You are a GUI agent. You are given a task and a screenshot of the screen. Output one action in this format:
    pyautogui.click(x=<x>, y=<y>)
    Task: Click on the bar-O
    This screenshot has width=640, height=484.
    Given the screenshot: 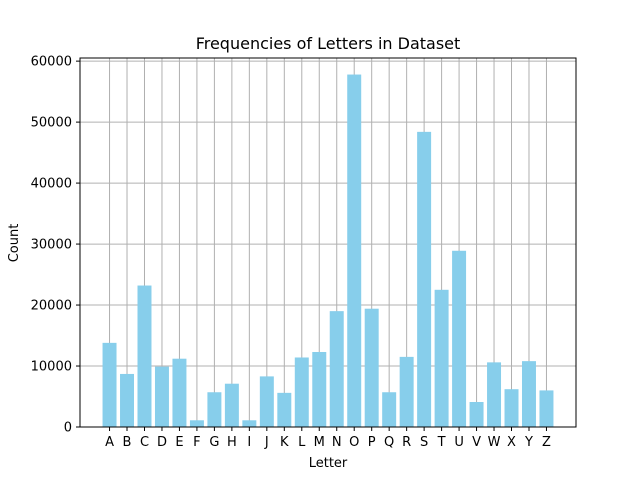 What is the action you would take?
    pyautogui.click(x=354, y=250)
    